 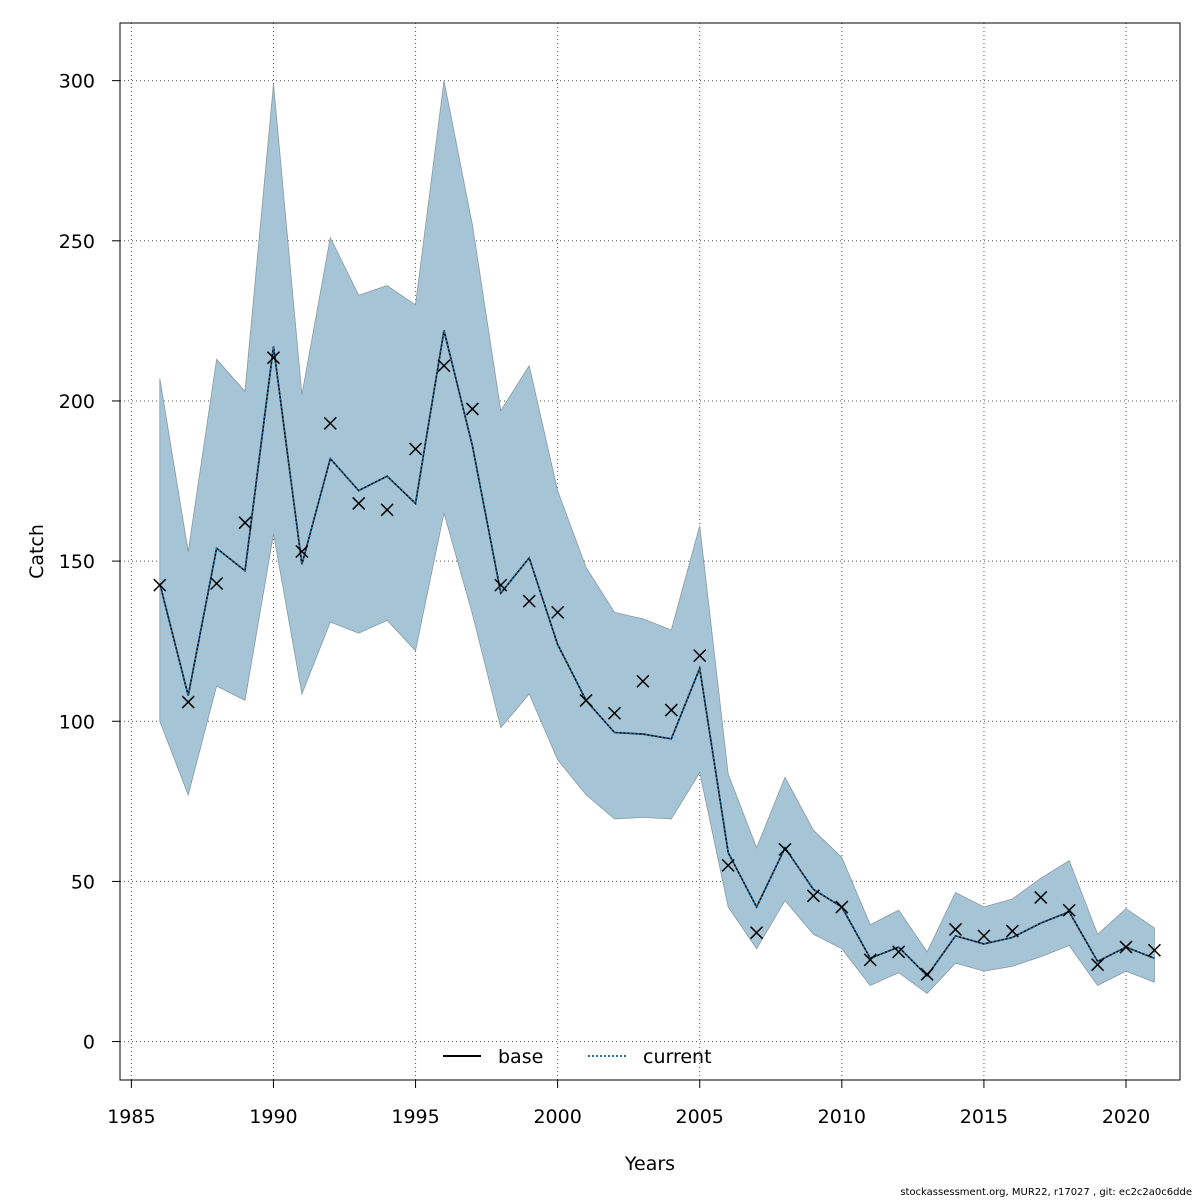 What do you see at coordinates (984, 1117) in the screenshot?
I see `x-tick-label-2015: 2015` at bounding box center [984, 1117].